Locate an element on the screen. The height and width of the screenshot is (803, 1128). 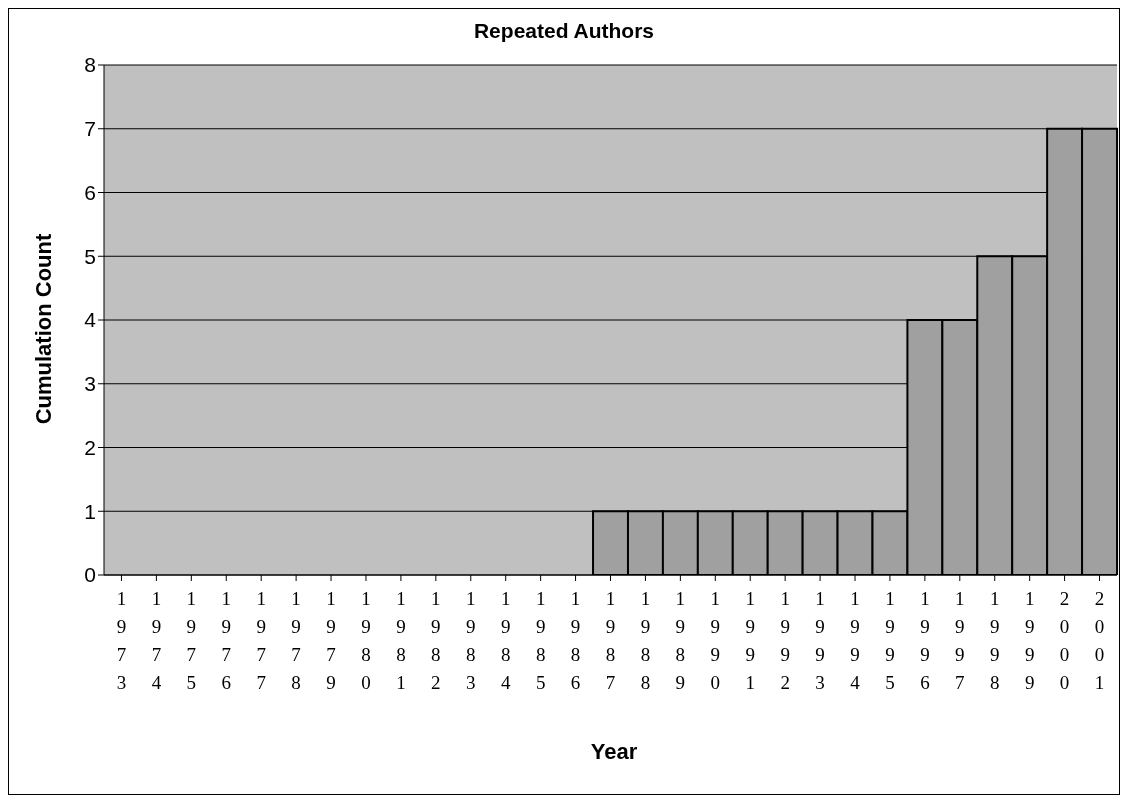
x-tick-label: 1975 is located at coordinates (191, 640).